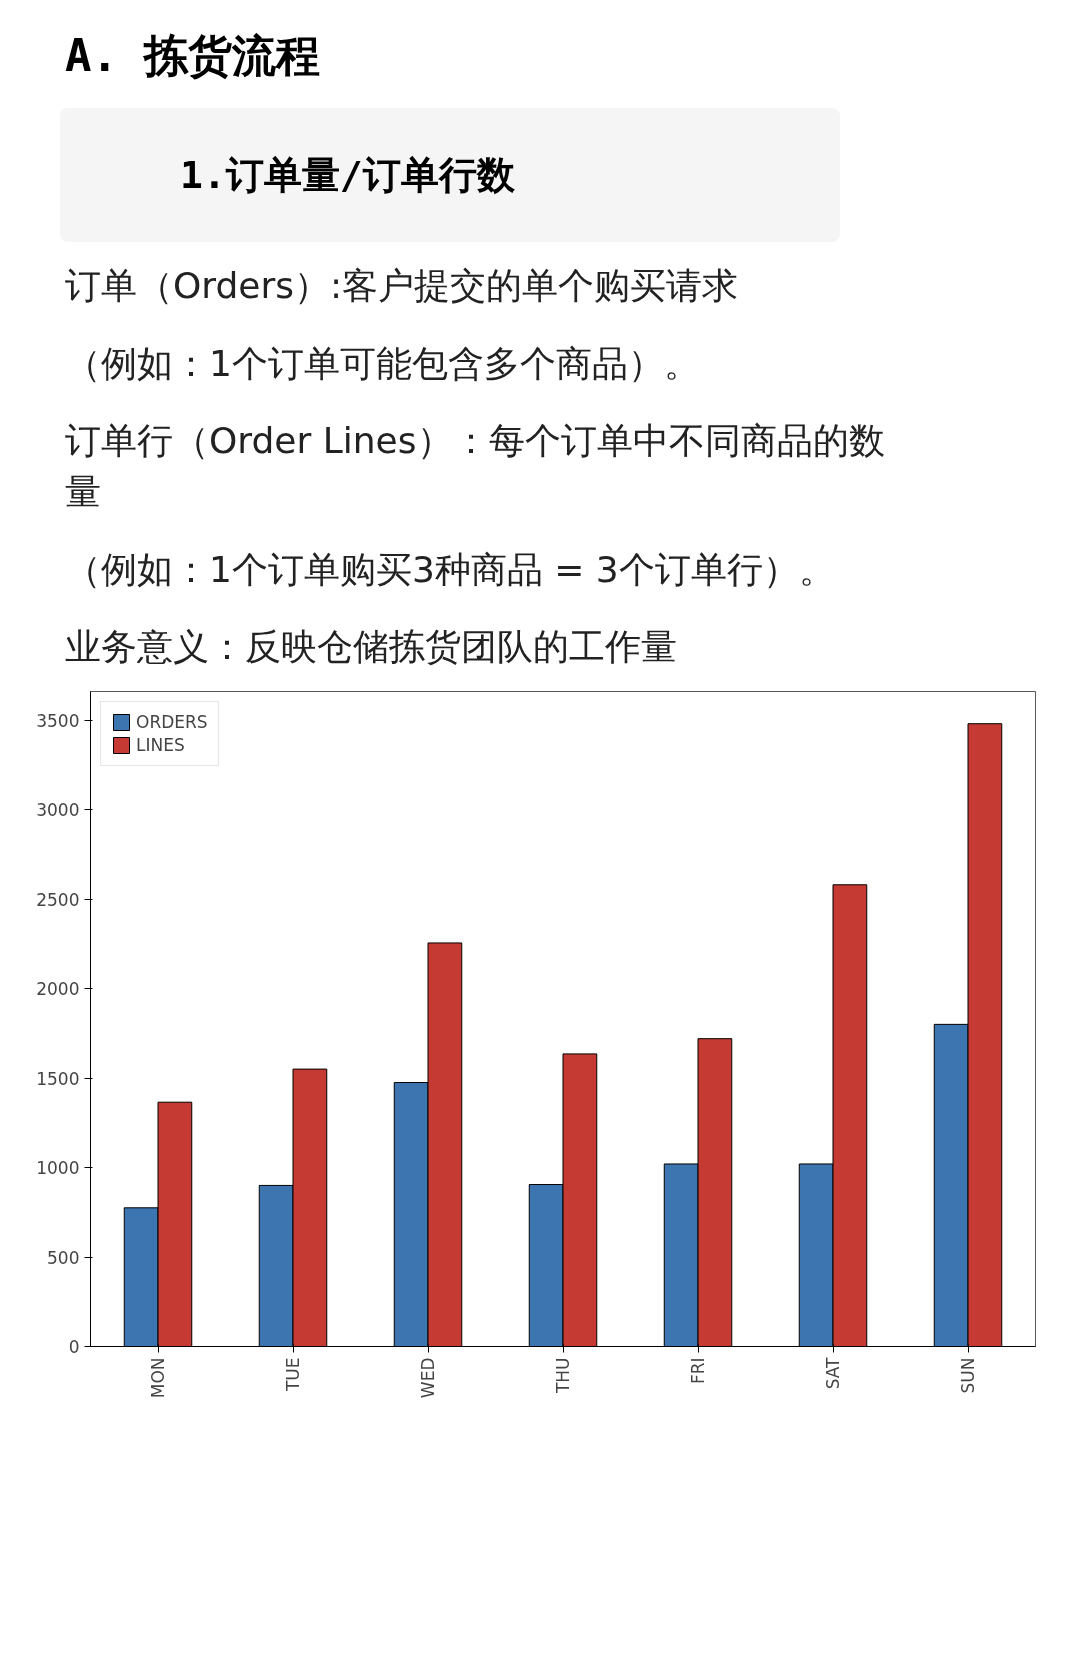 The height and width of the screenshot is (1656, 1080). Describe the element at coordinates (158, 1377) in the screenshot. I see `x-tick-label: MON` at that location.